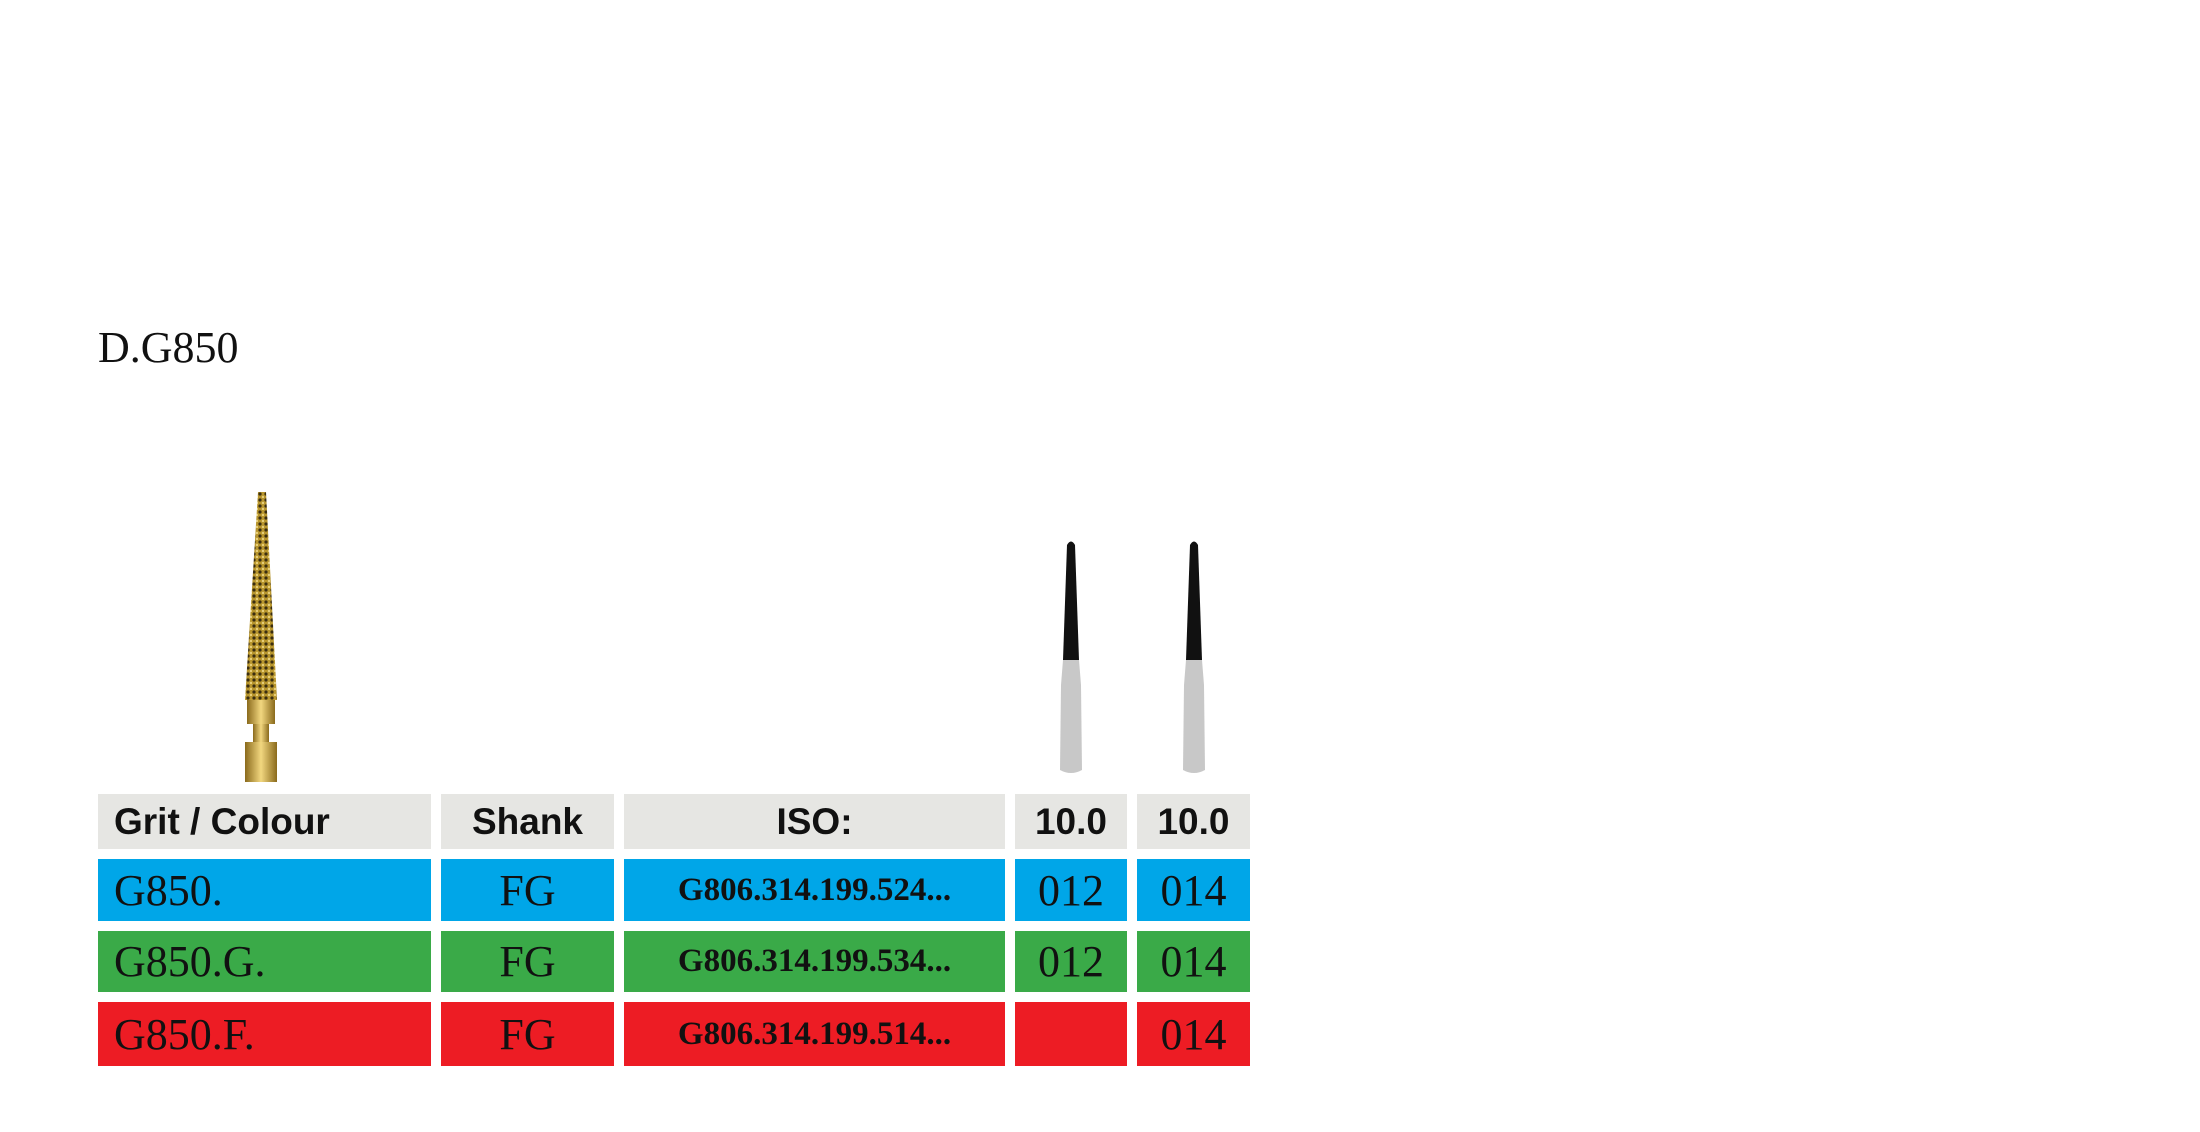  I want to click on header-cell: Shank, so click(527, 821).